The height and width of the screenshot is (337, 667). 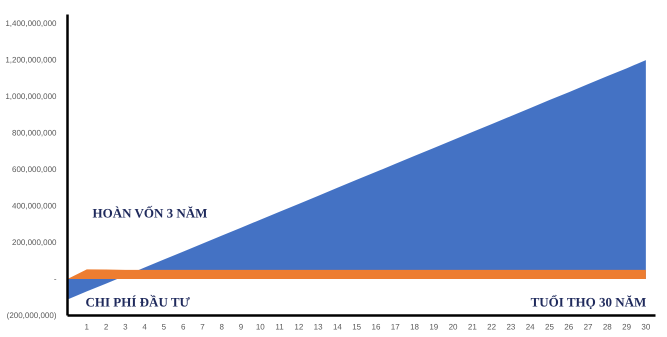 What do you see at coordinates (222, 327) in the screenshot?
I see `x-tick-label: 8` at bounding box center [222, 327].